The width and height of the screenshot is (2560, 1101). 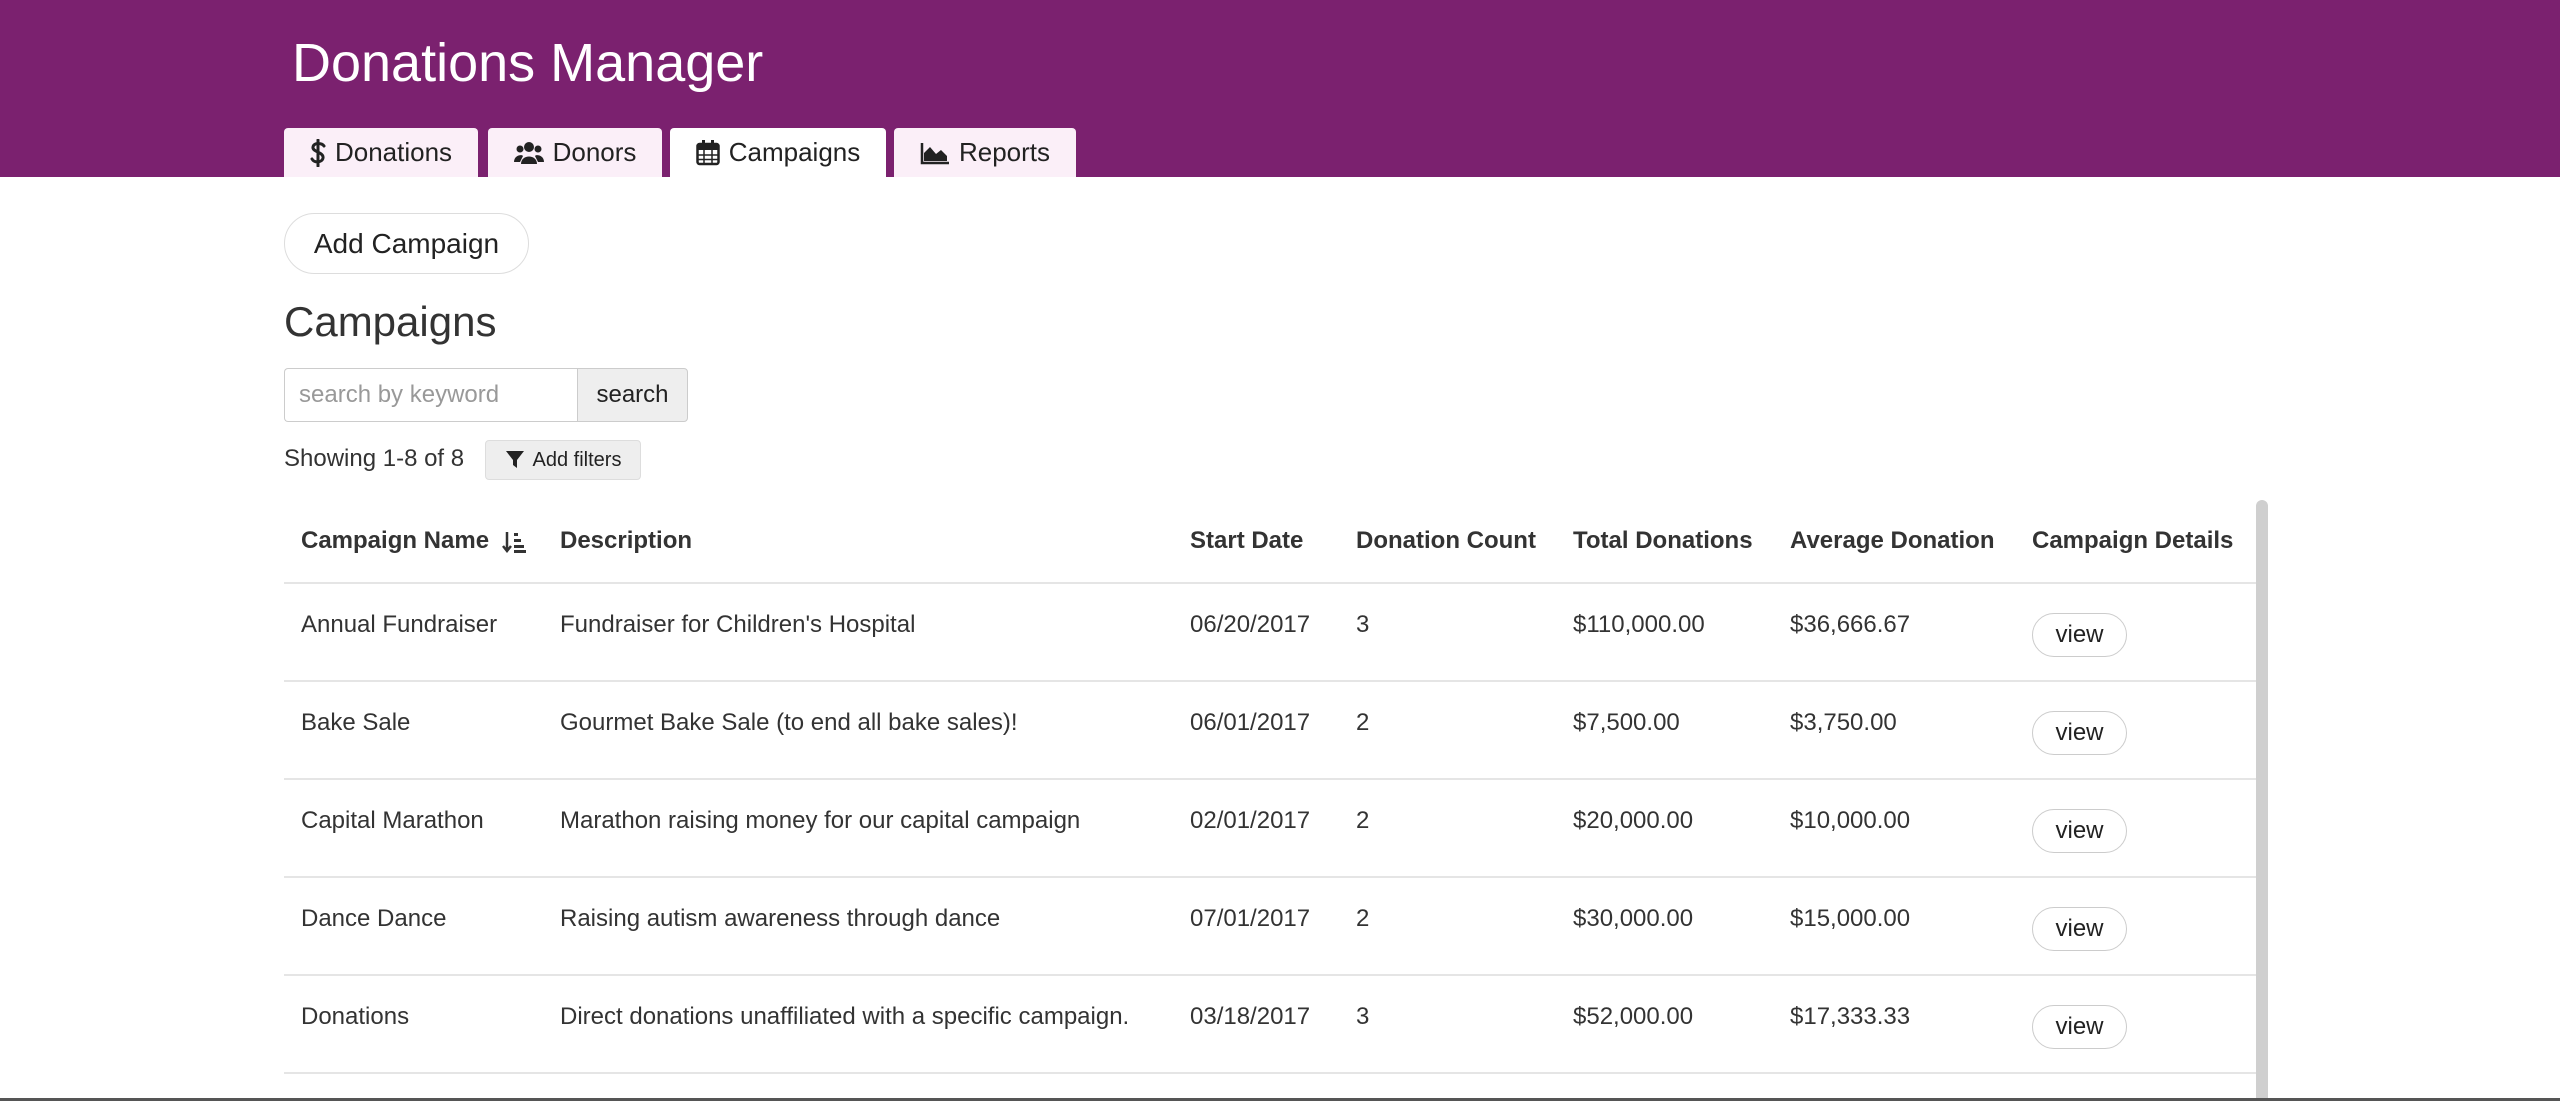 What do you see at coordinates (1280, 1099) in the screenshot?
I see `window-bottom-edge` at bounding box center [1280, 1099].